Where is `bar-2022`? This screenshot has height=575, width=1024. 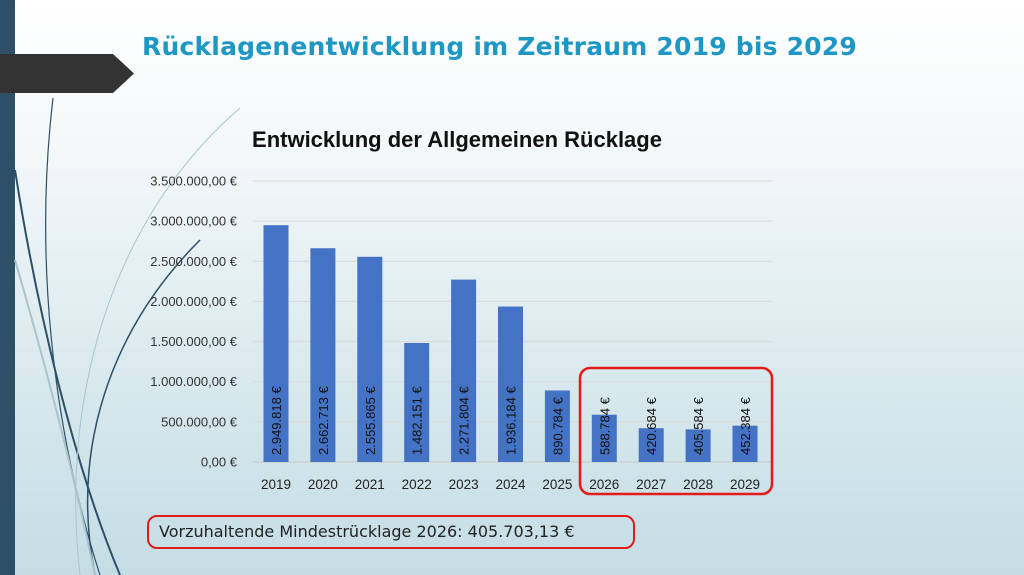
bar-2022 is located at coordinates (417, 402).